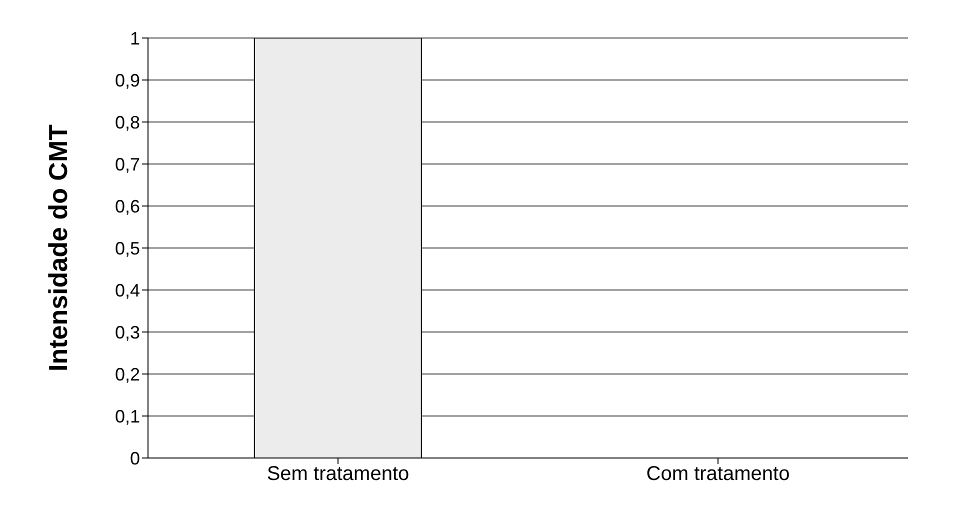 The image size is (979, 529). Describe the element at coordinates (127, 164) in the screenshot. I see `y-tick-label: 0,7` at that location.